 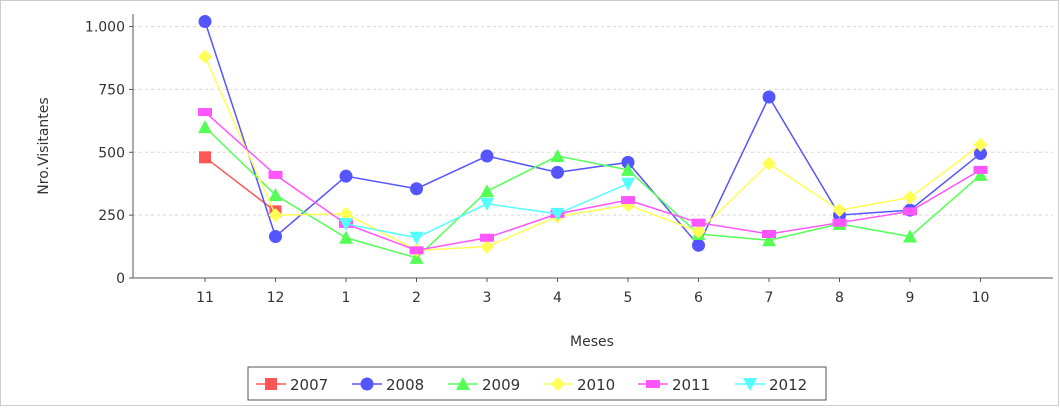 I want to click on x-tick-label: 9, so click(x=910, y=298).